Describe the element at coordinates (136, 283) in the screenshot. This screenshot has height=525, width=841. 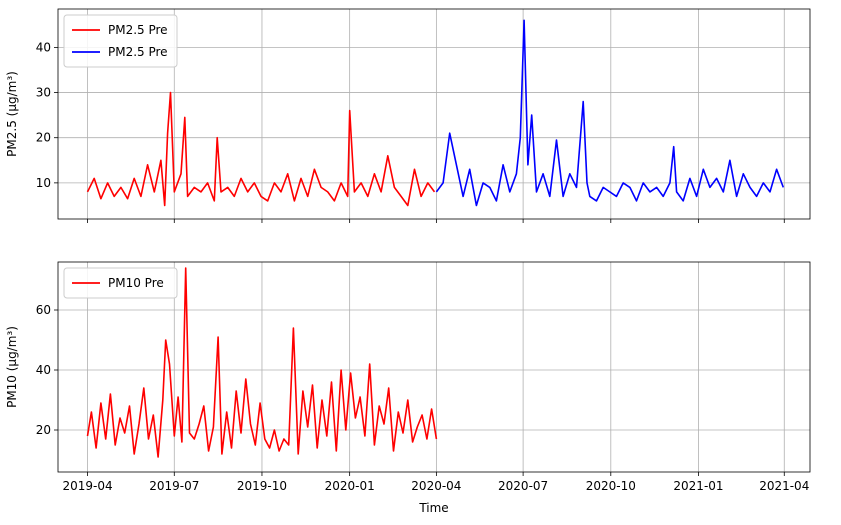
I see `legend-entry-label: PM10 Pre` at that location.